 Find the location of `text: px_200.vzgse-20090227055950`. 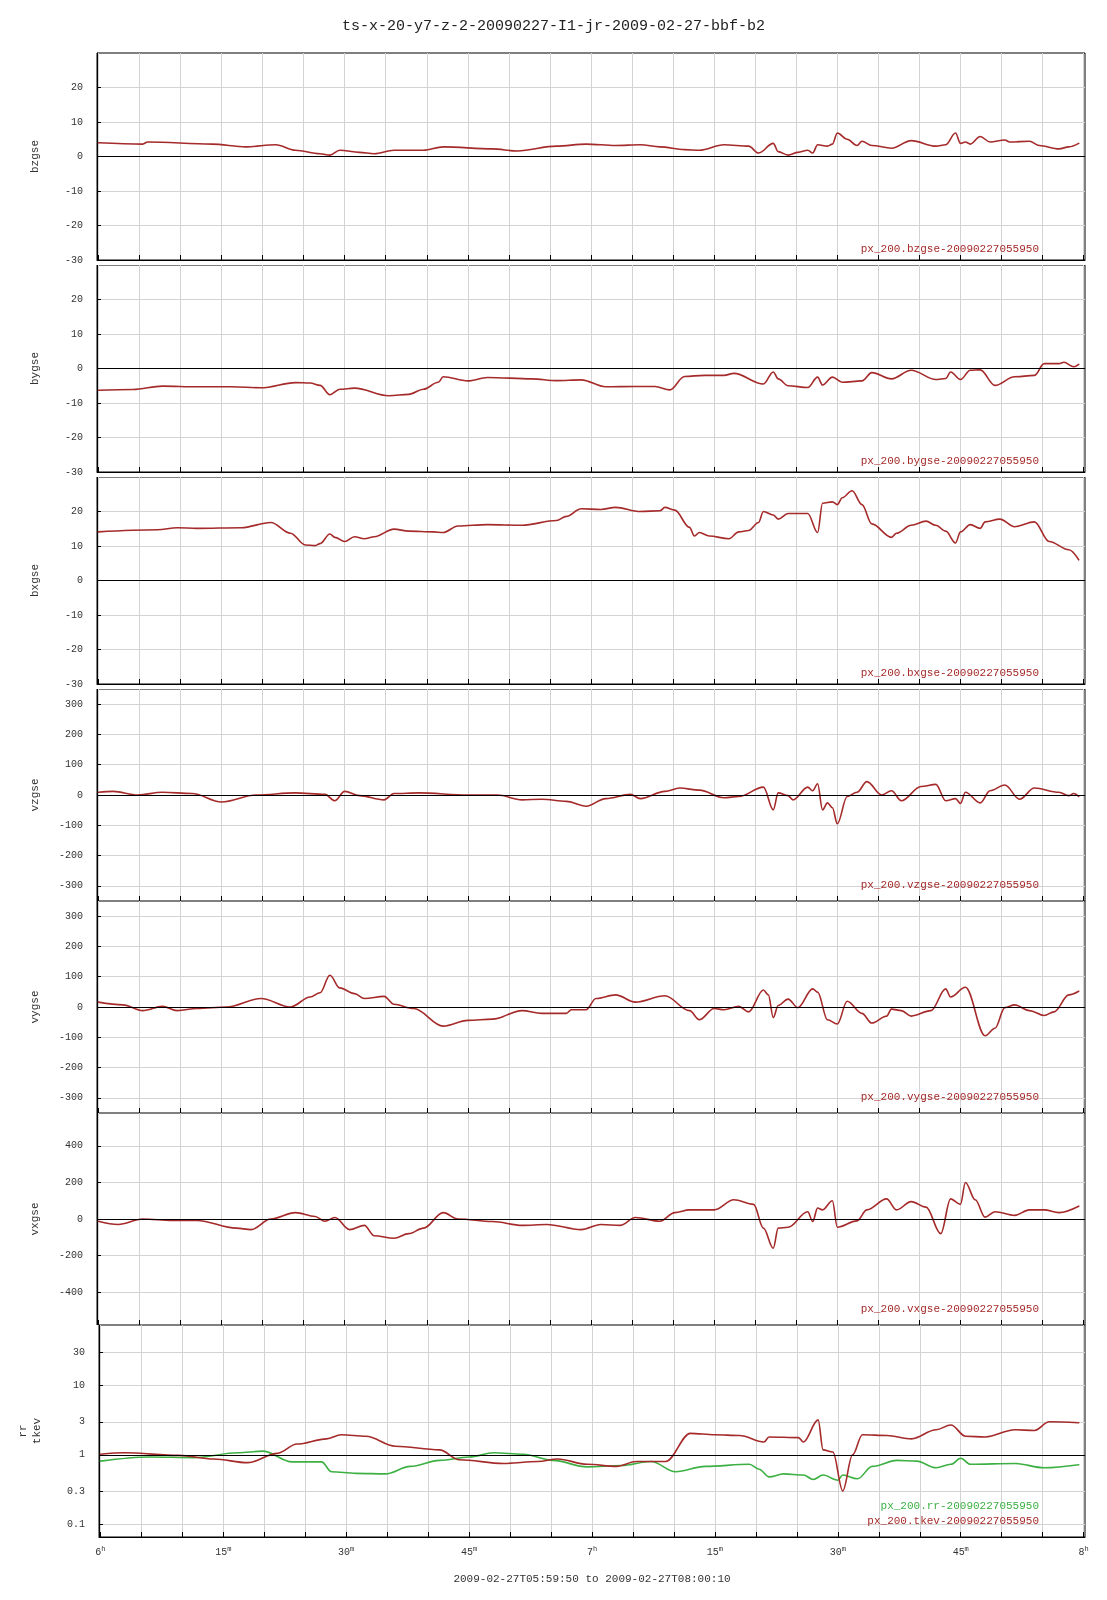

text: px_200.vzgse-20090227055950 is located at coordinates (949, 884).